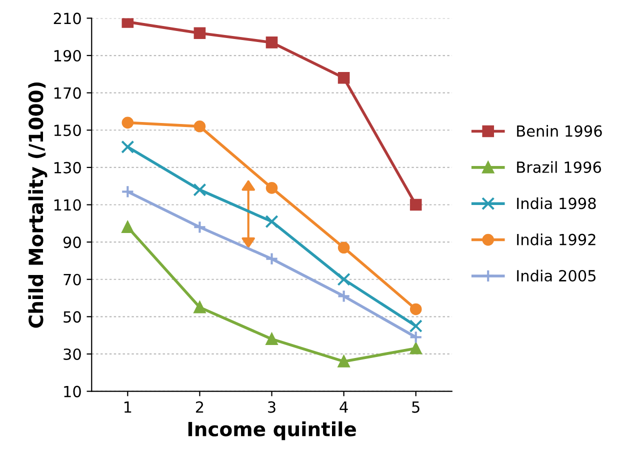  What do you see at coordinates (72, 242) in the screenshot?
I see `y-tick-label: 90` at bounding box center [72, 242].